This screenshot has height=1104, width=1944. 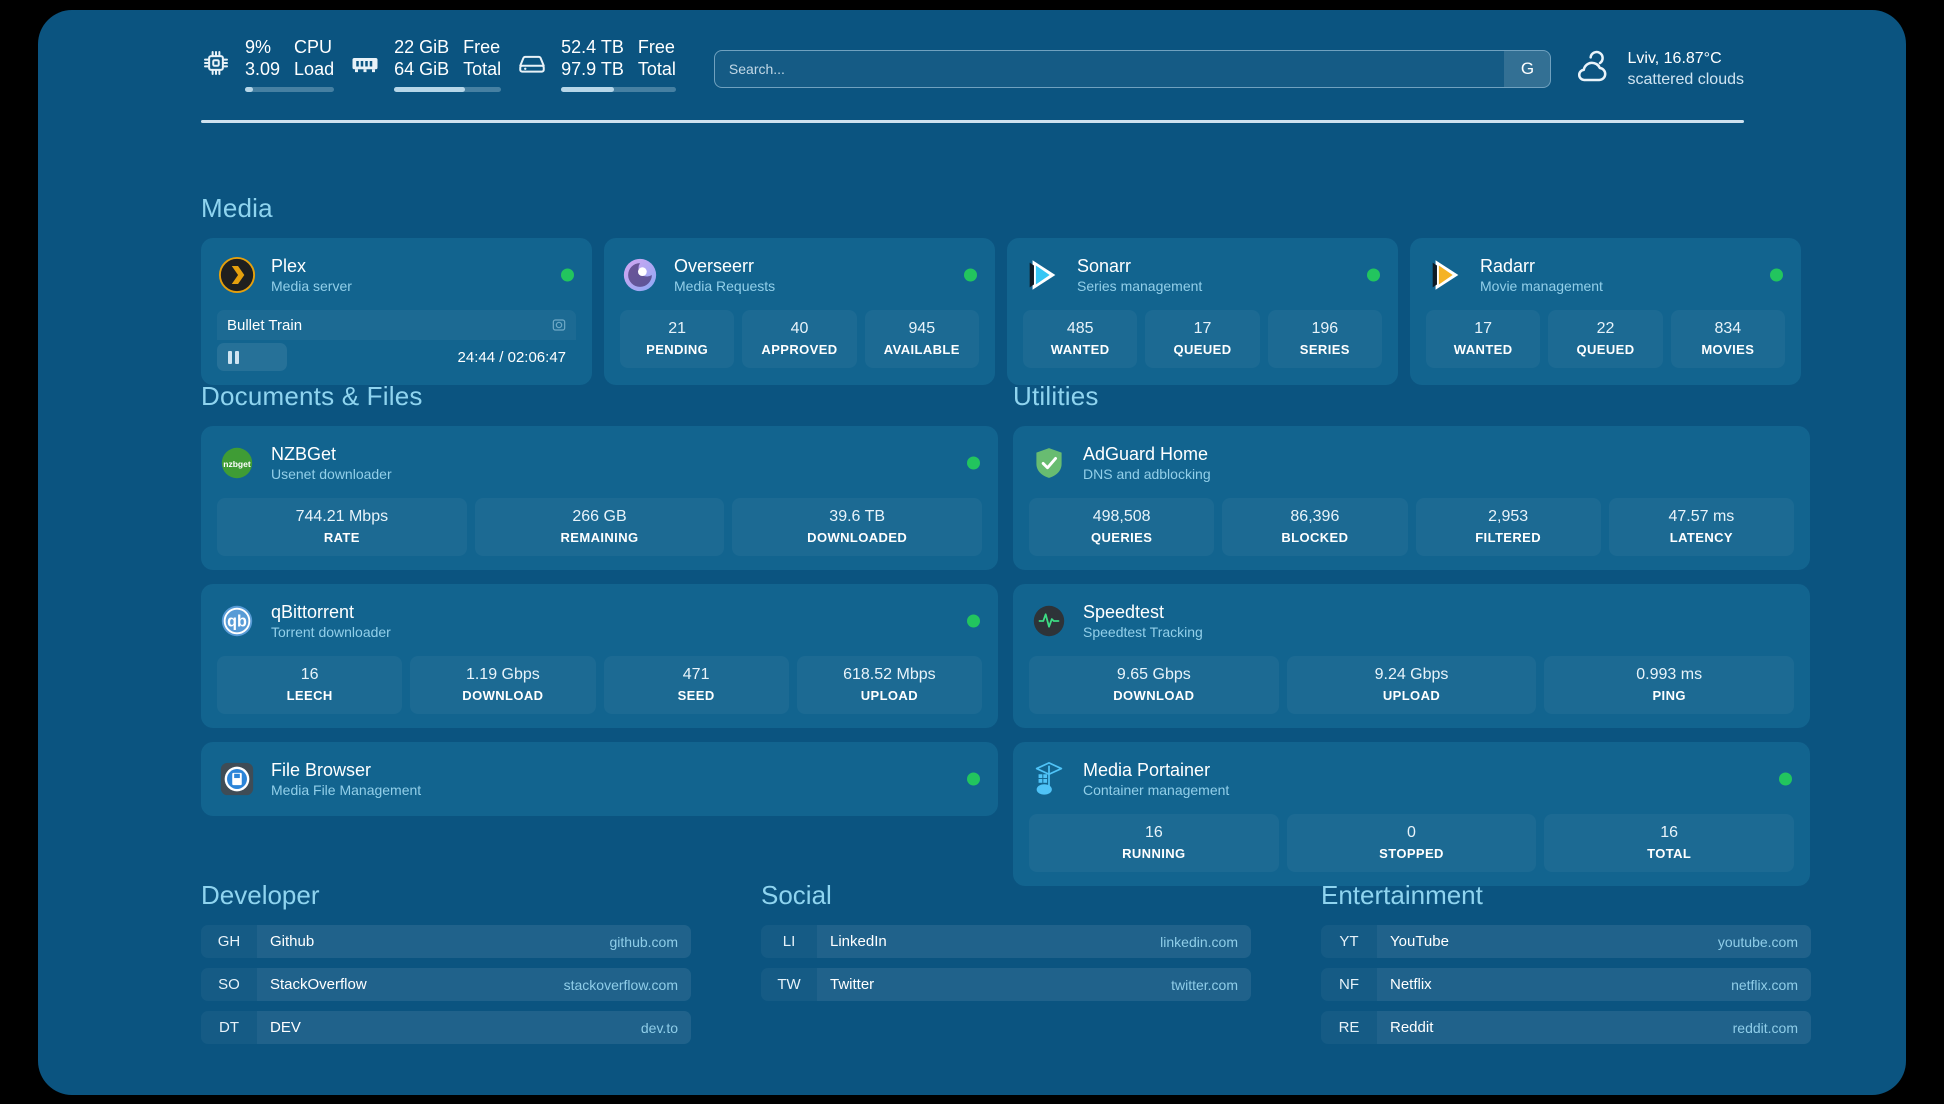 What do you see at coordinates (1315, 537) in the screenshot?
I see `stat-label: BLOCKED` at bounding box center [1315, 537].